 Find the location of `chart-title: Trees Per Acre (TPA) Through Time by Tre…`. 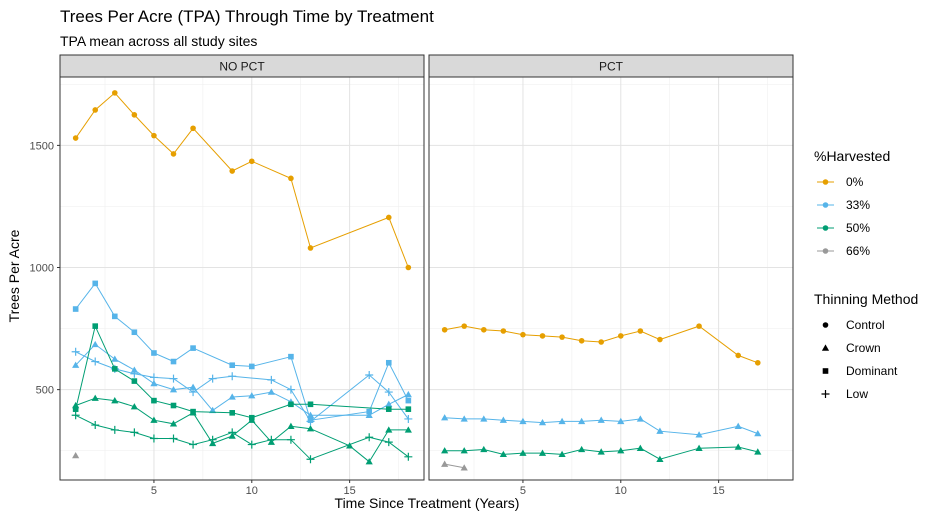

chart-title: Trees Per Acre (TPA) Through Time by Tre… is located at coordinates (247, 16).